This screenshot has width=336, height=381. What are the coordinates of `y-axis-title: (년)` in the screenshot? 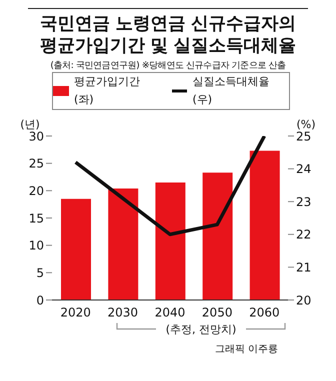 It's located at (30, 124).